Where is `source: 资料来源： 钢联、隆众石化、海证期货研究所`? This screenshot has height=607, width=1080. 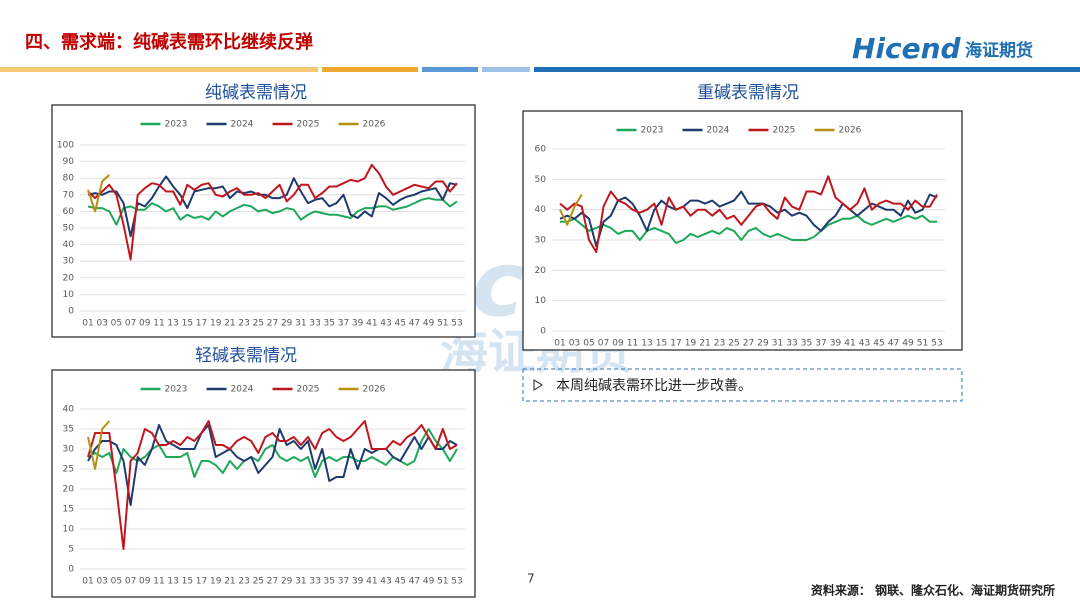 source: 资料来源： 钢联、隆众石化、海证期货研究所 is located at coordinates (933, 590).